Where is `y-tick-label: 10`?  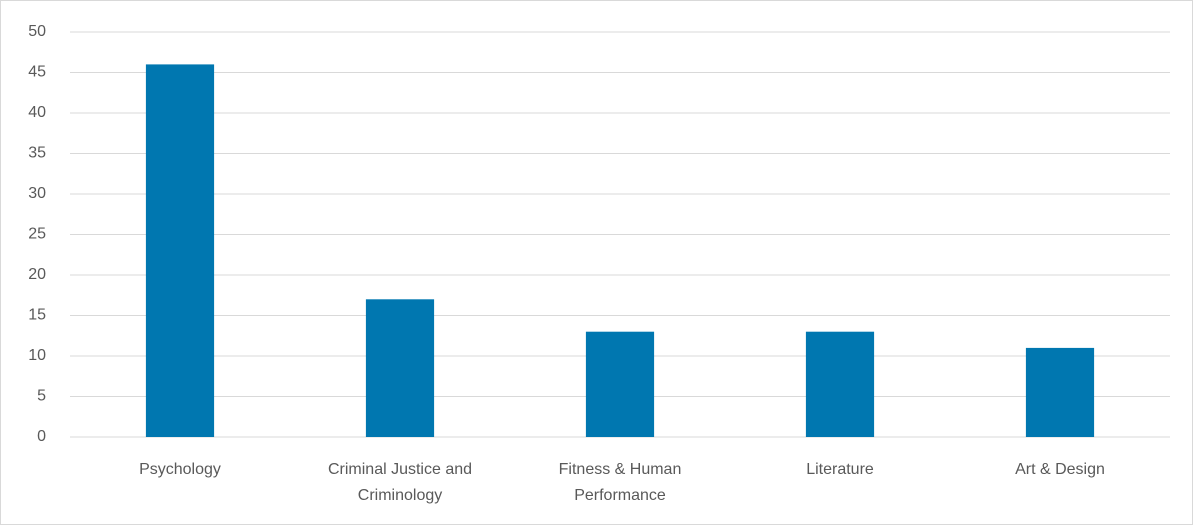
y-tick-label: 10 is located at coordinates (37, 355).